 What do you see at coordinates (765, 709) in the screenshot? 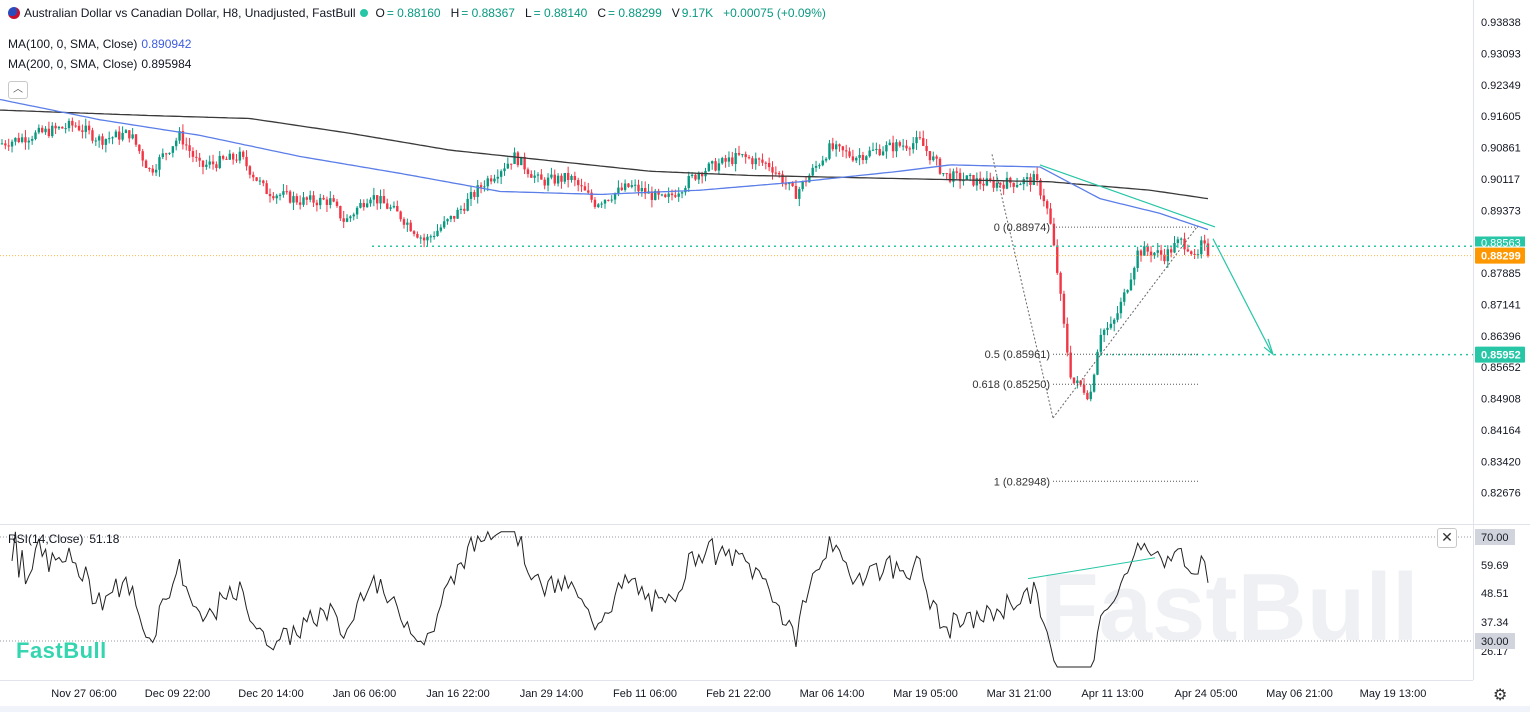
I see `bottom-scrollbar` at bounding box center [765, 709].